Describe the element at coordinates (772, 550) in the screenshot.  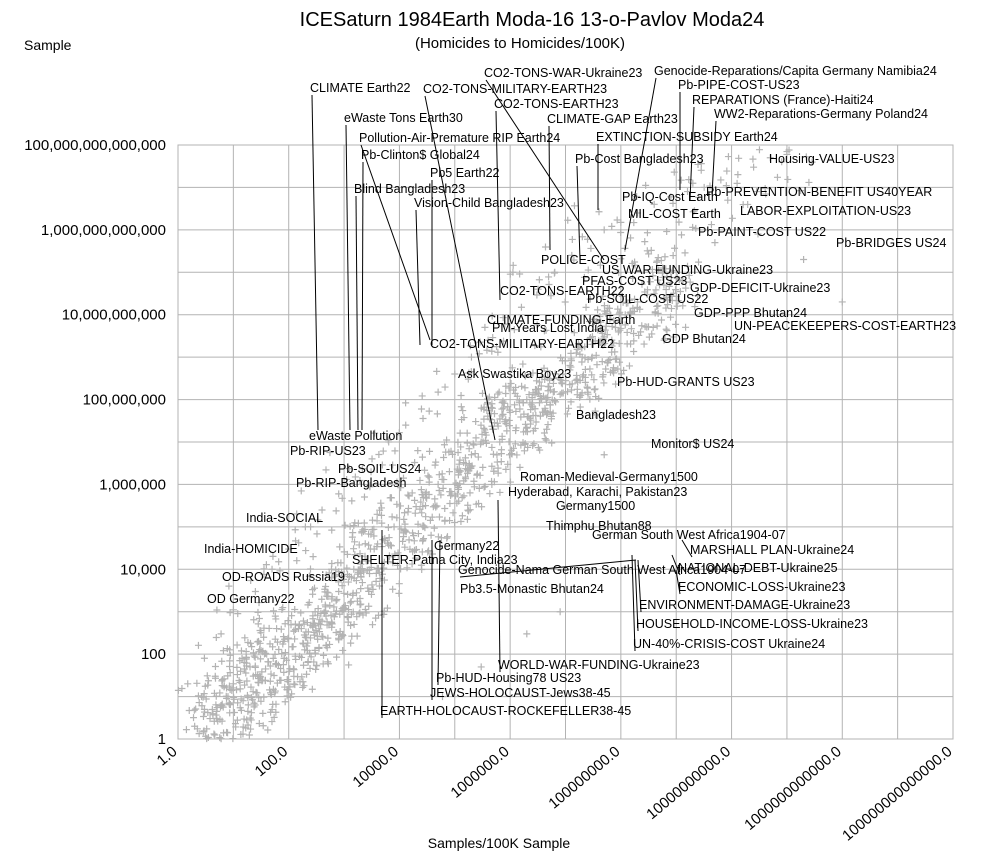
I see `annotation-label: MARSHALL PLAN-Ukraine24` at that location.